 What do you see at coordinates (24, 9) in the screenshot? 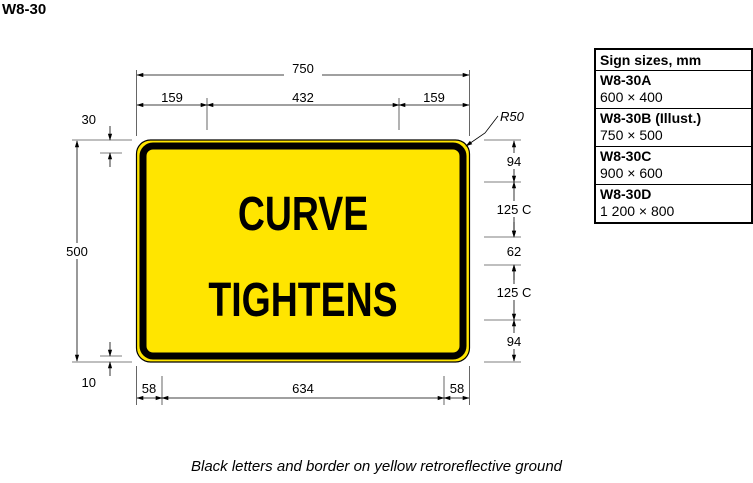
I see `sheet-title: W8-30` at bounding box center [24, 9].